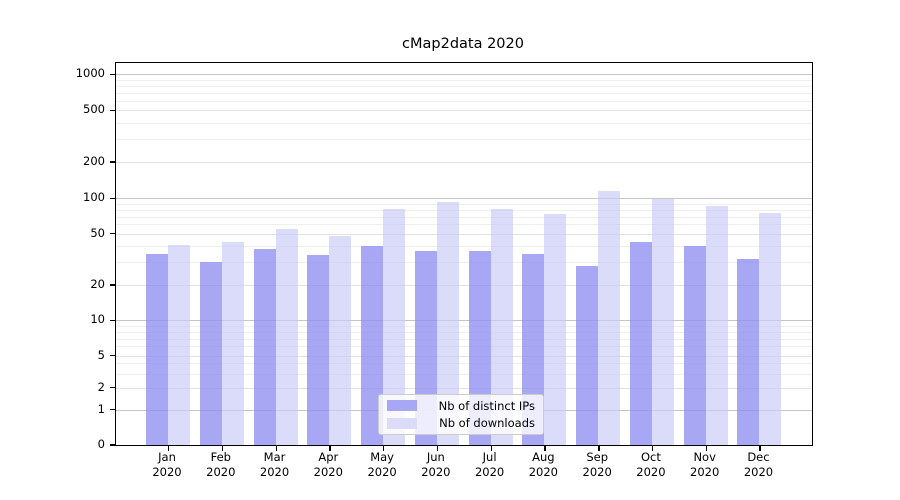 Image resolution: width=900 pixels, height=500 pixels. Describe the element at coordinates (222, 448) in the screenshot. I see `x-tick-mark-feb` at that location.